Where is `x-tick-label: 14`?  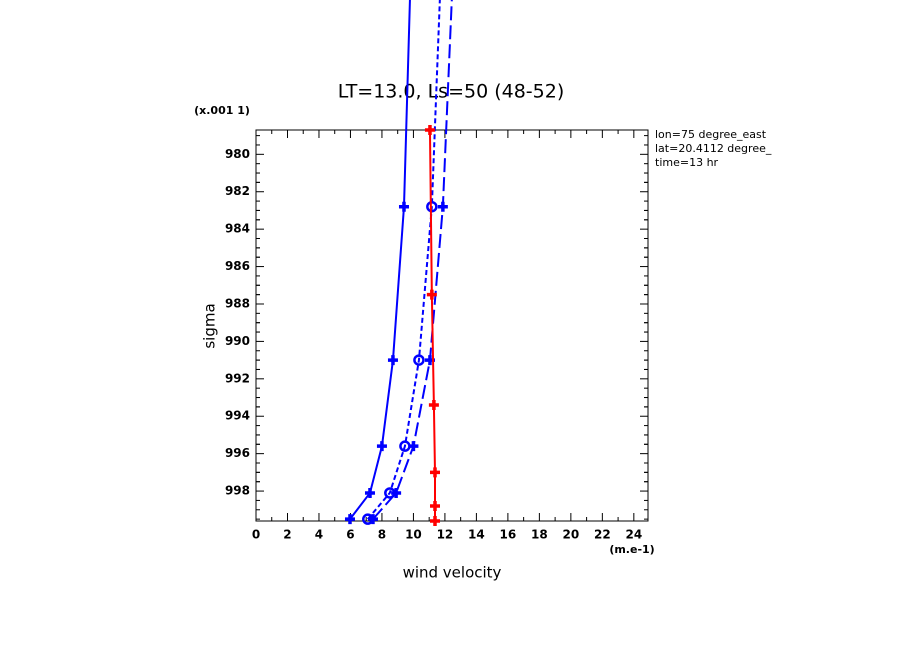
x-tick-label: 14 is located at coordinates (476, 535).